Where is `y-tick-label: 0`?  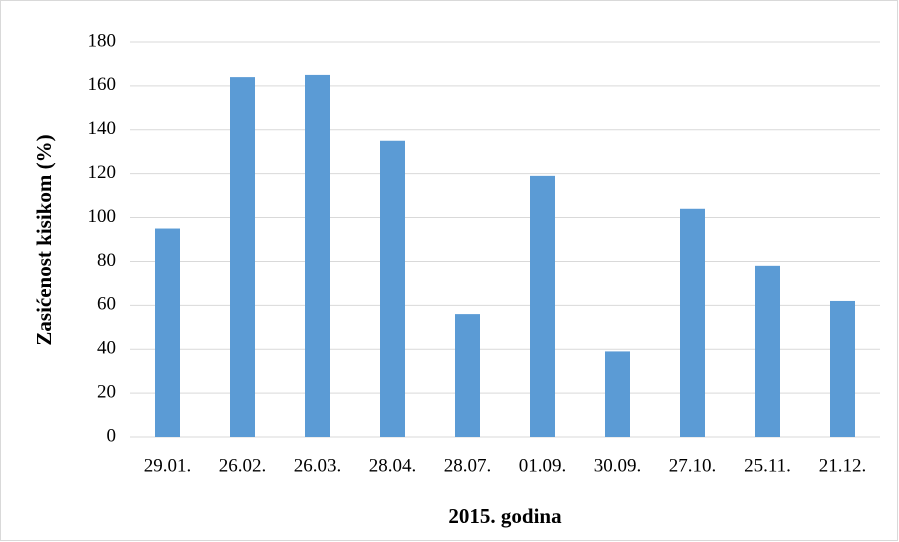
y-tick-label: 0 is located at coordinates (112, 435).